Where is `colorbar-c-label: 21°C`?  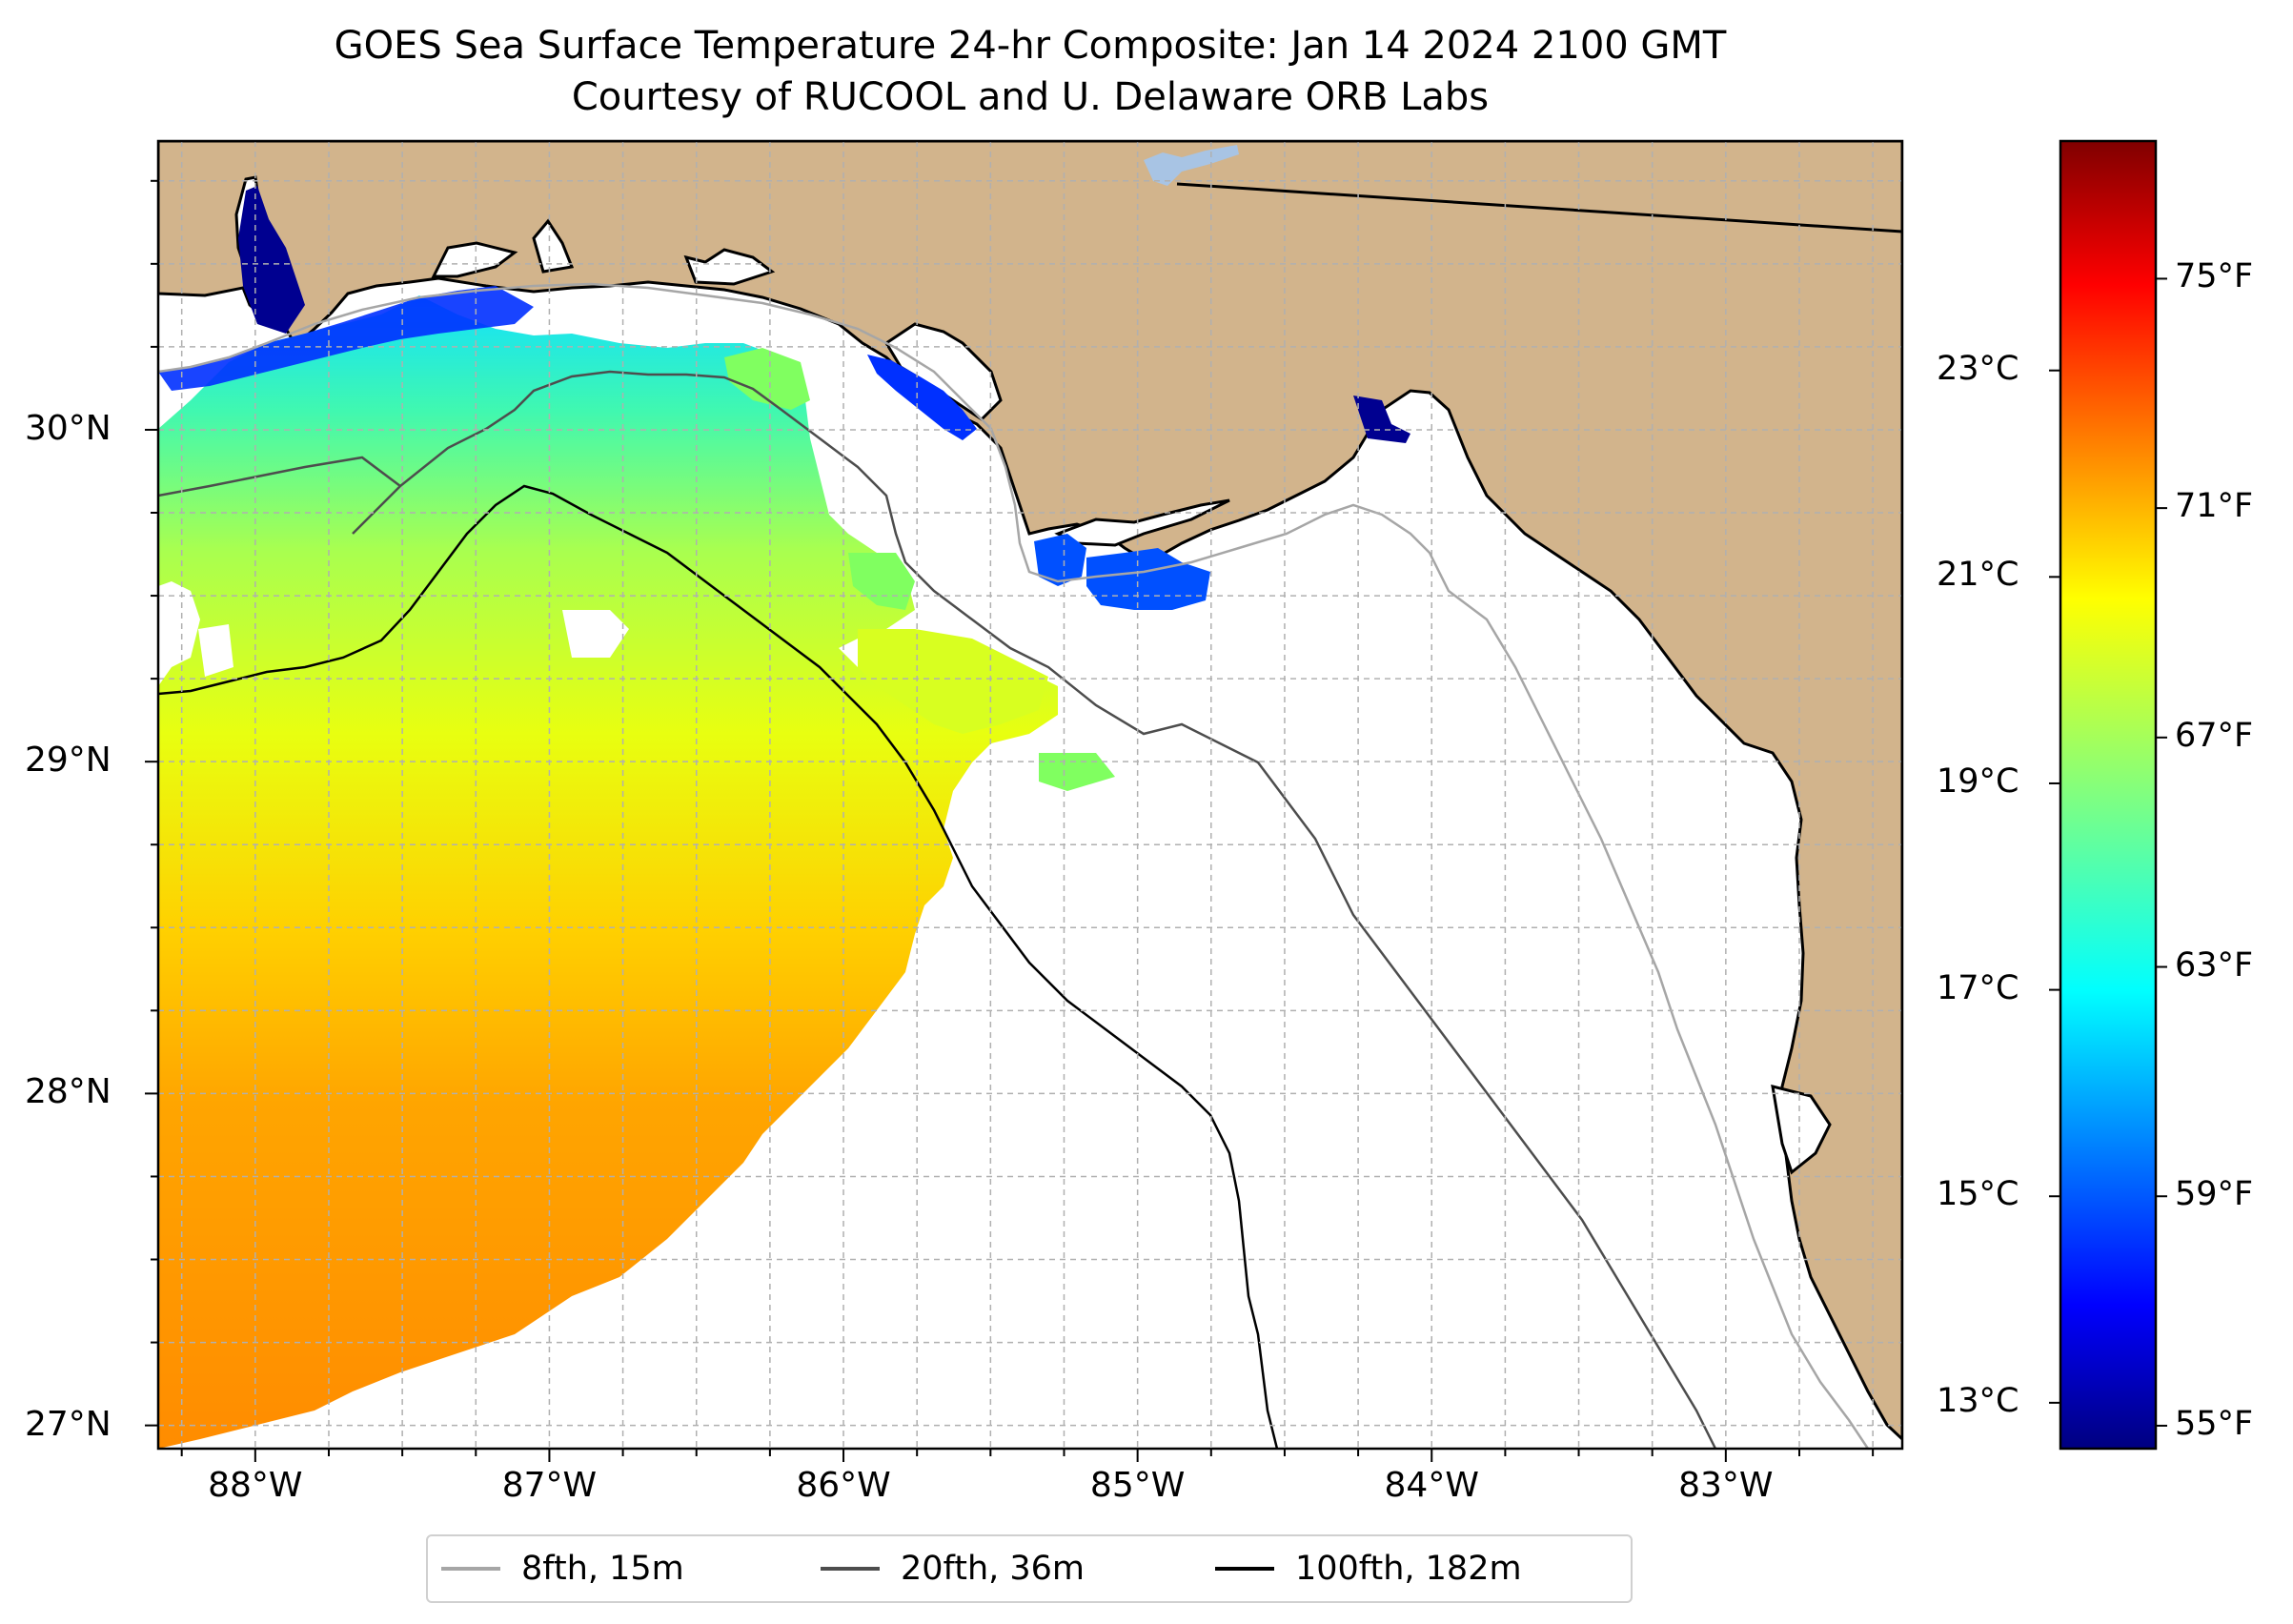
colorbar-c-label: 21°C is located at coordinates (1978, 575).